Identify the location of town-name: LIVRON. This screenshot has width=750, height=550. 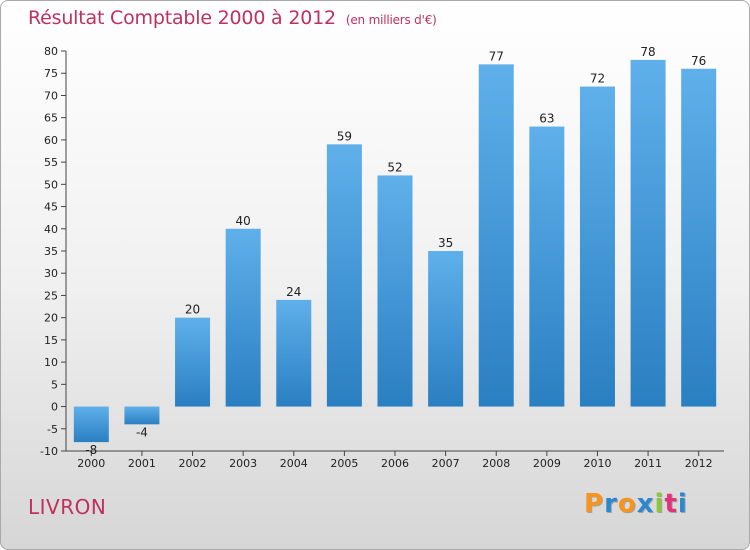
(67, 507).